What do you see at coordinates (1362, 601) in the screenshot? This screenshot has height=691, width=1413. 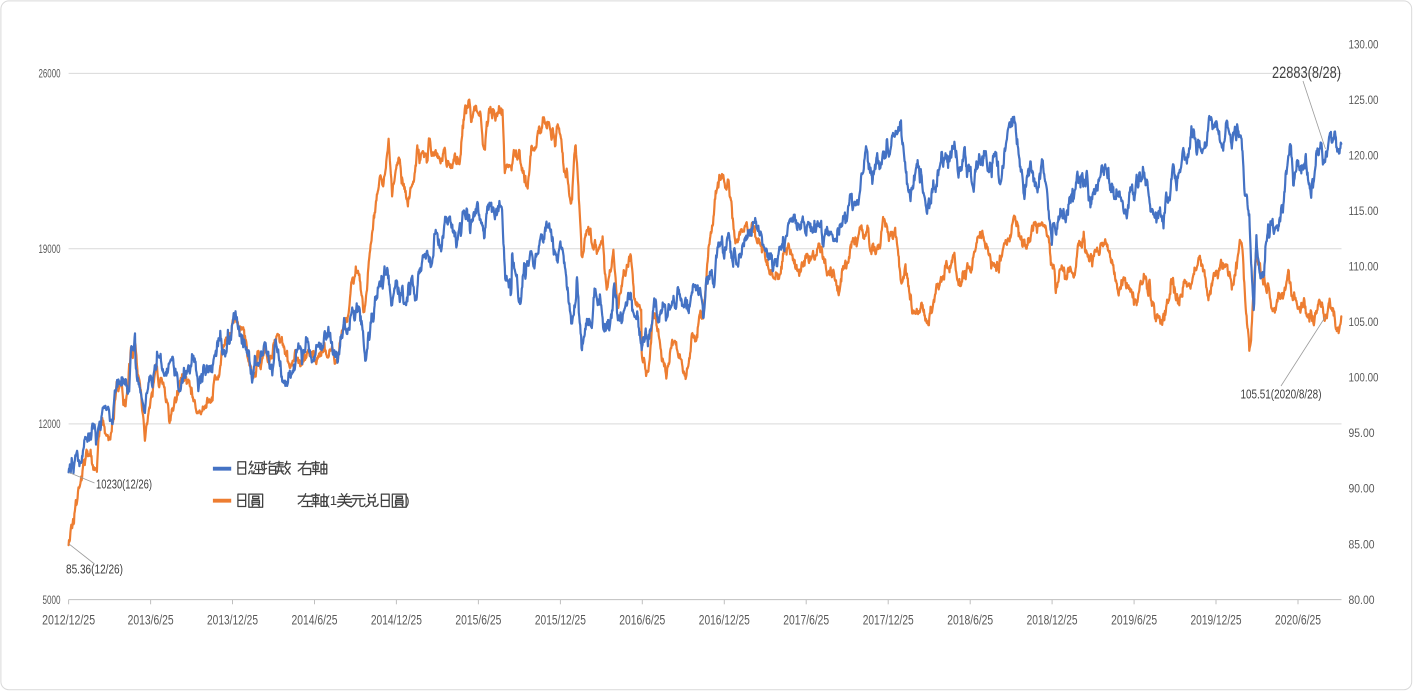 I see `svg-text: 80.00` at bounding box center [1362, 601].